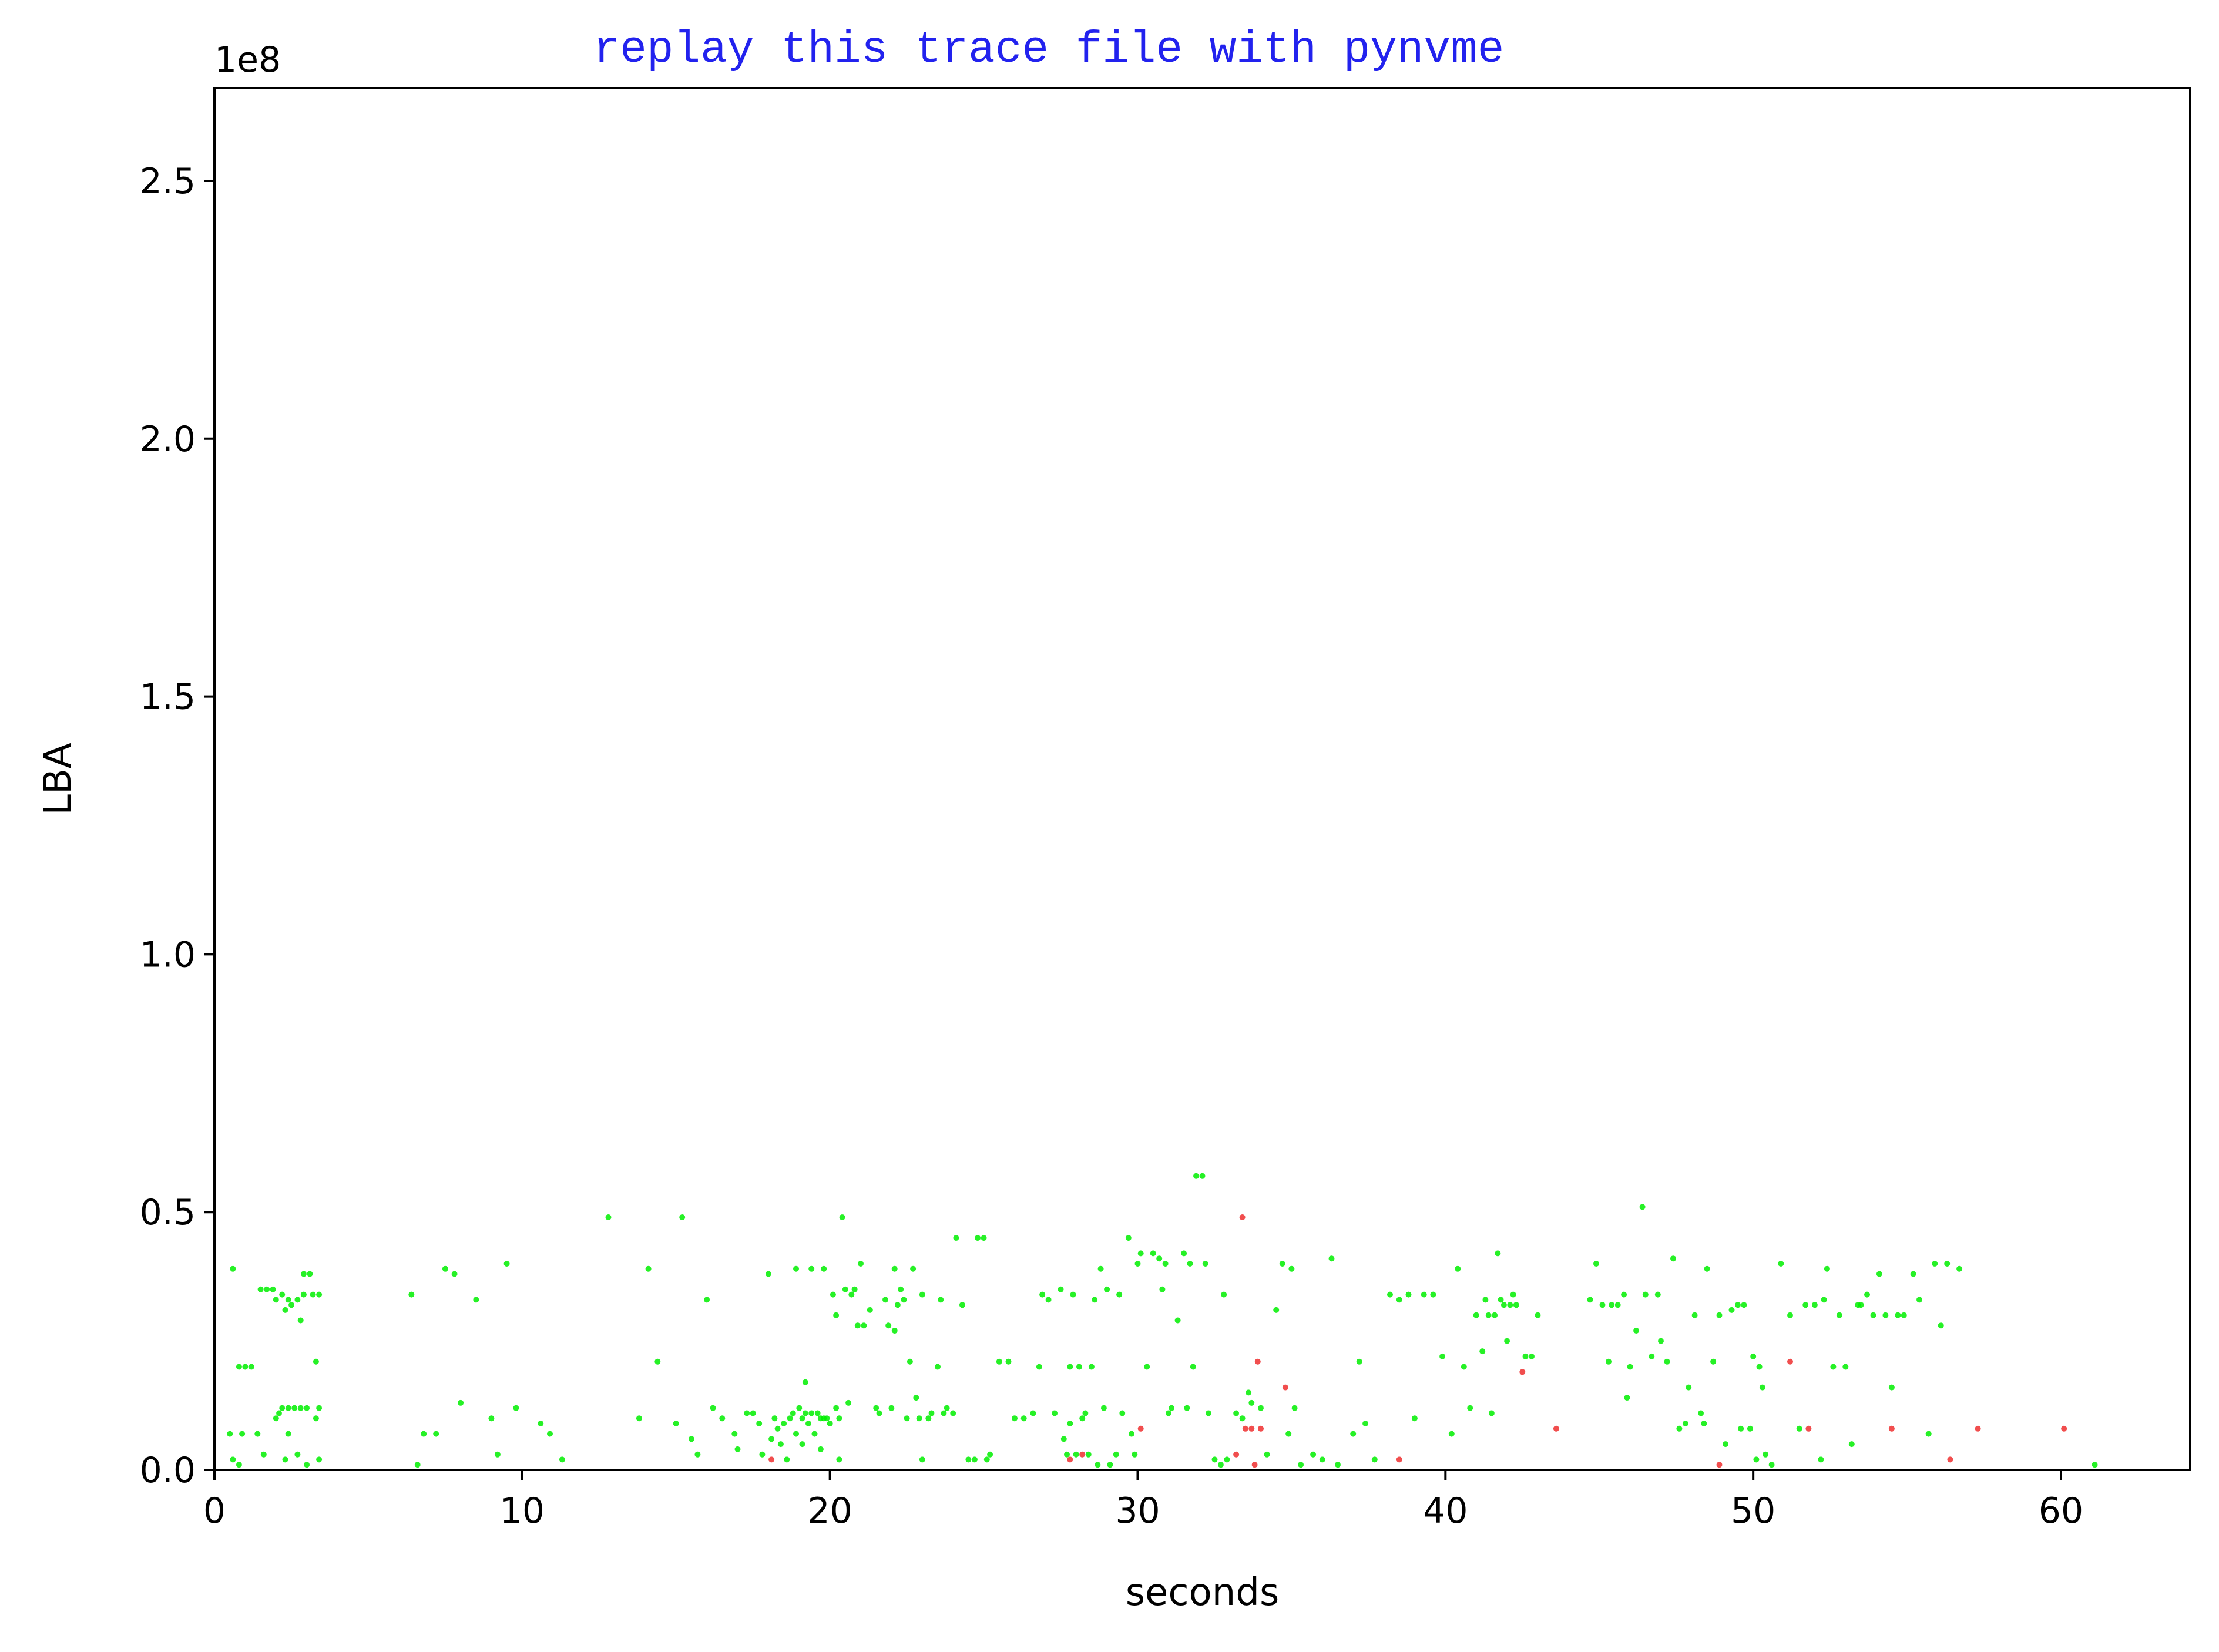 The height and width of the screenshot is (1652, 2219). I want to click on x-tick-label: 50, so click(1753, 1511).